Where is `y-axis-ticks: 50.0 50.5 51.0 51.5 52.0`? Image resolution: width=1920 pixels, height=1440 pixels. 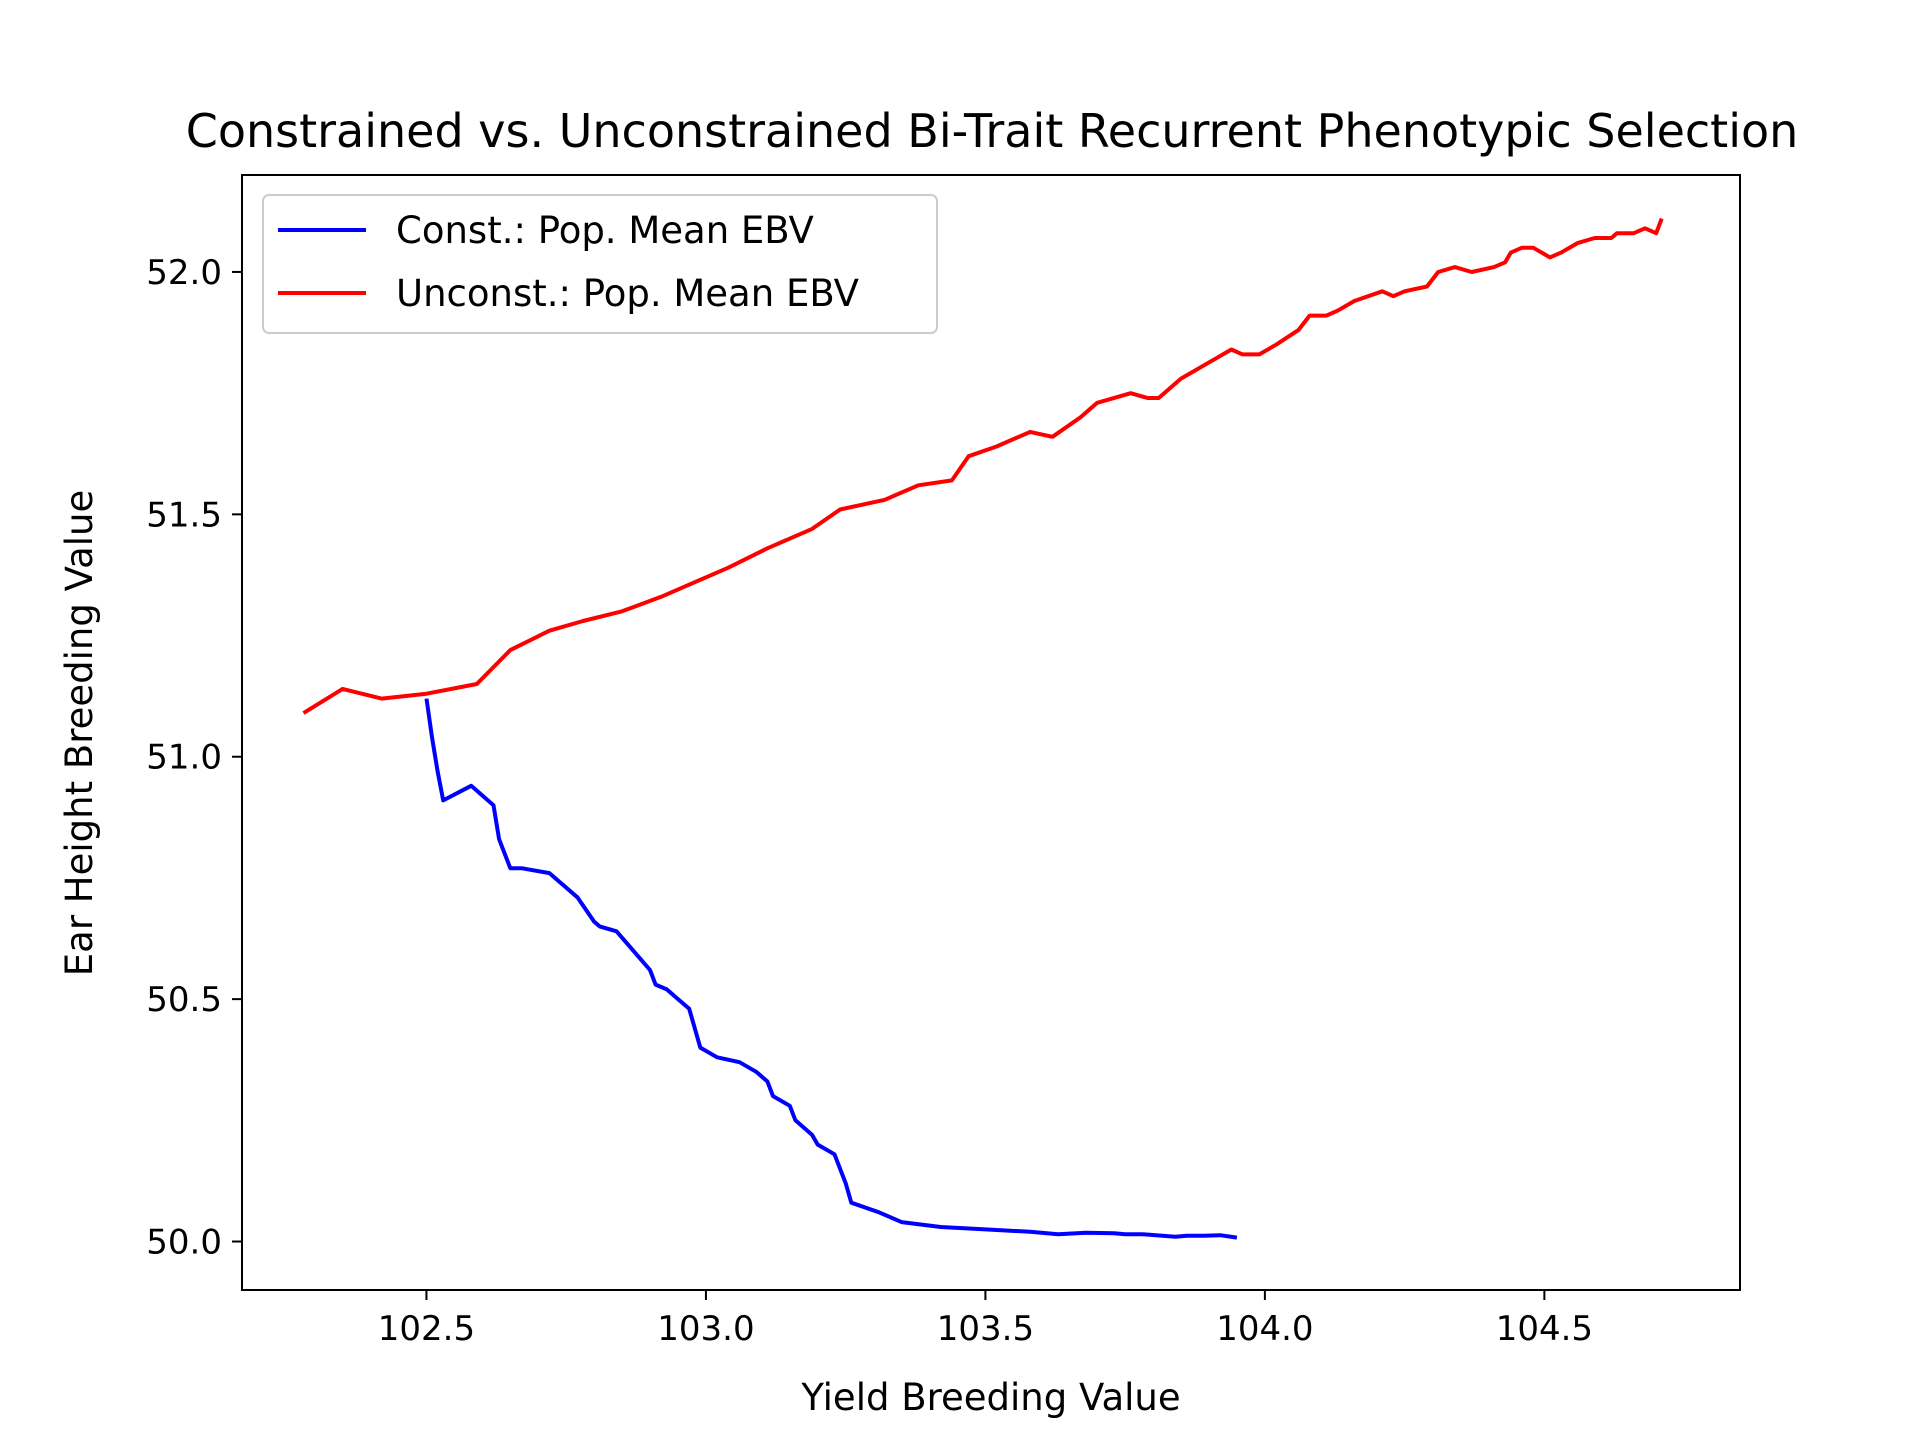
y-axis-ticks: 50.0 50.5 51.0 51.5 52.0 is located at coordinates (194, 758).